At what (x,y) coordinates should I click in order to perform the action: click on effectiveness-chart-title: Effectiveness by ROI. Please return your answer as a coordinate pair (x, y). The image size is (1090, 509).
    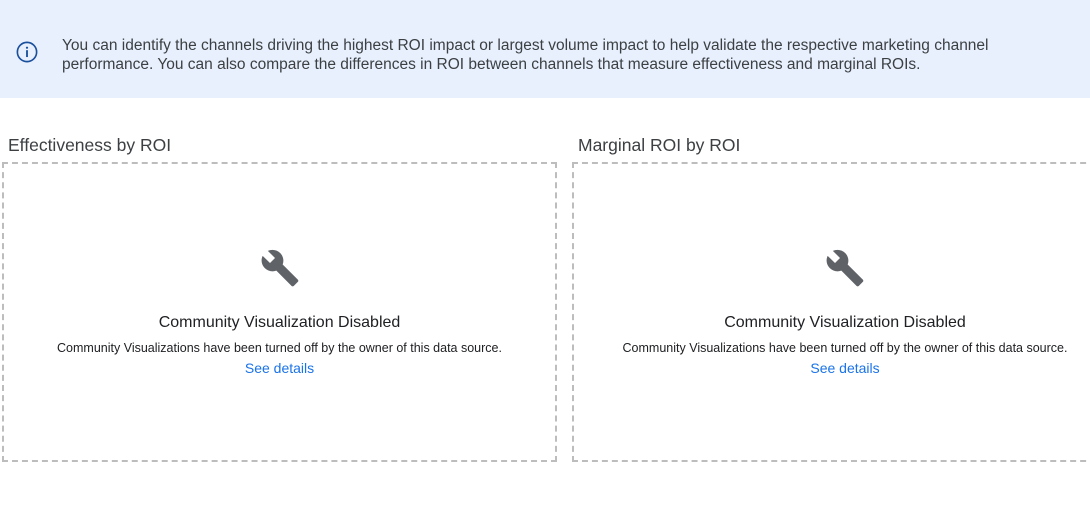
    Looking at the image, I should click on (90, 145).